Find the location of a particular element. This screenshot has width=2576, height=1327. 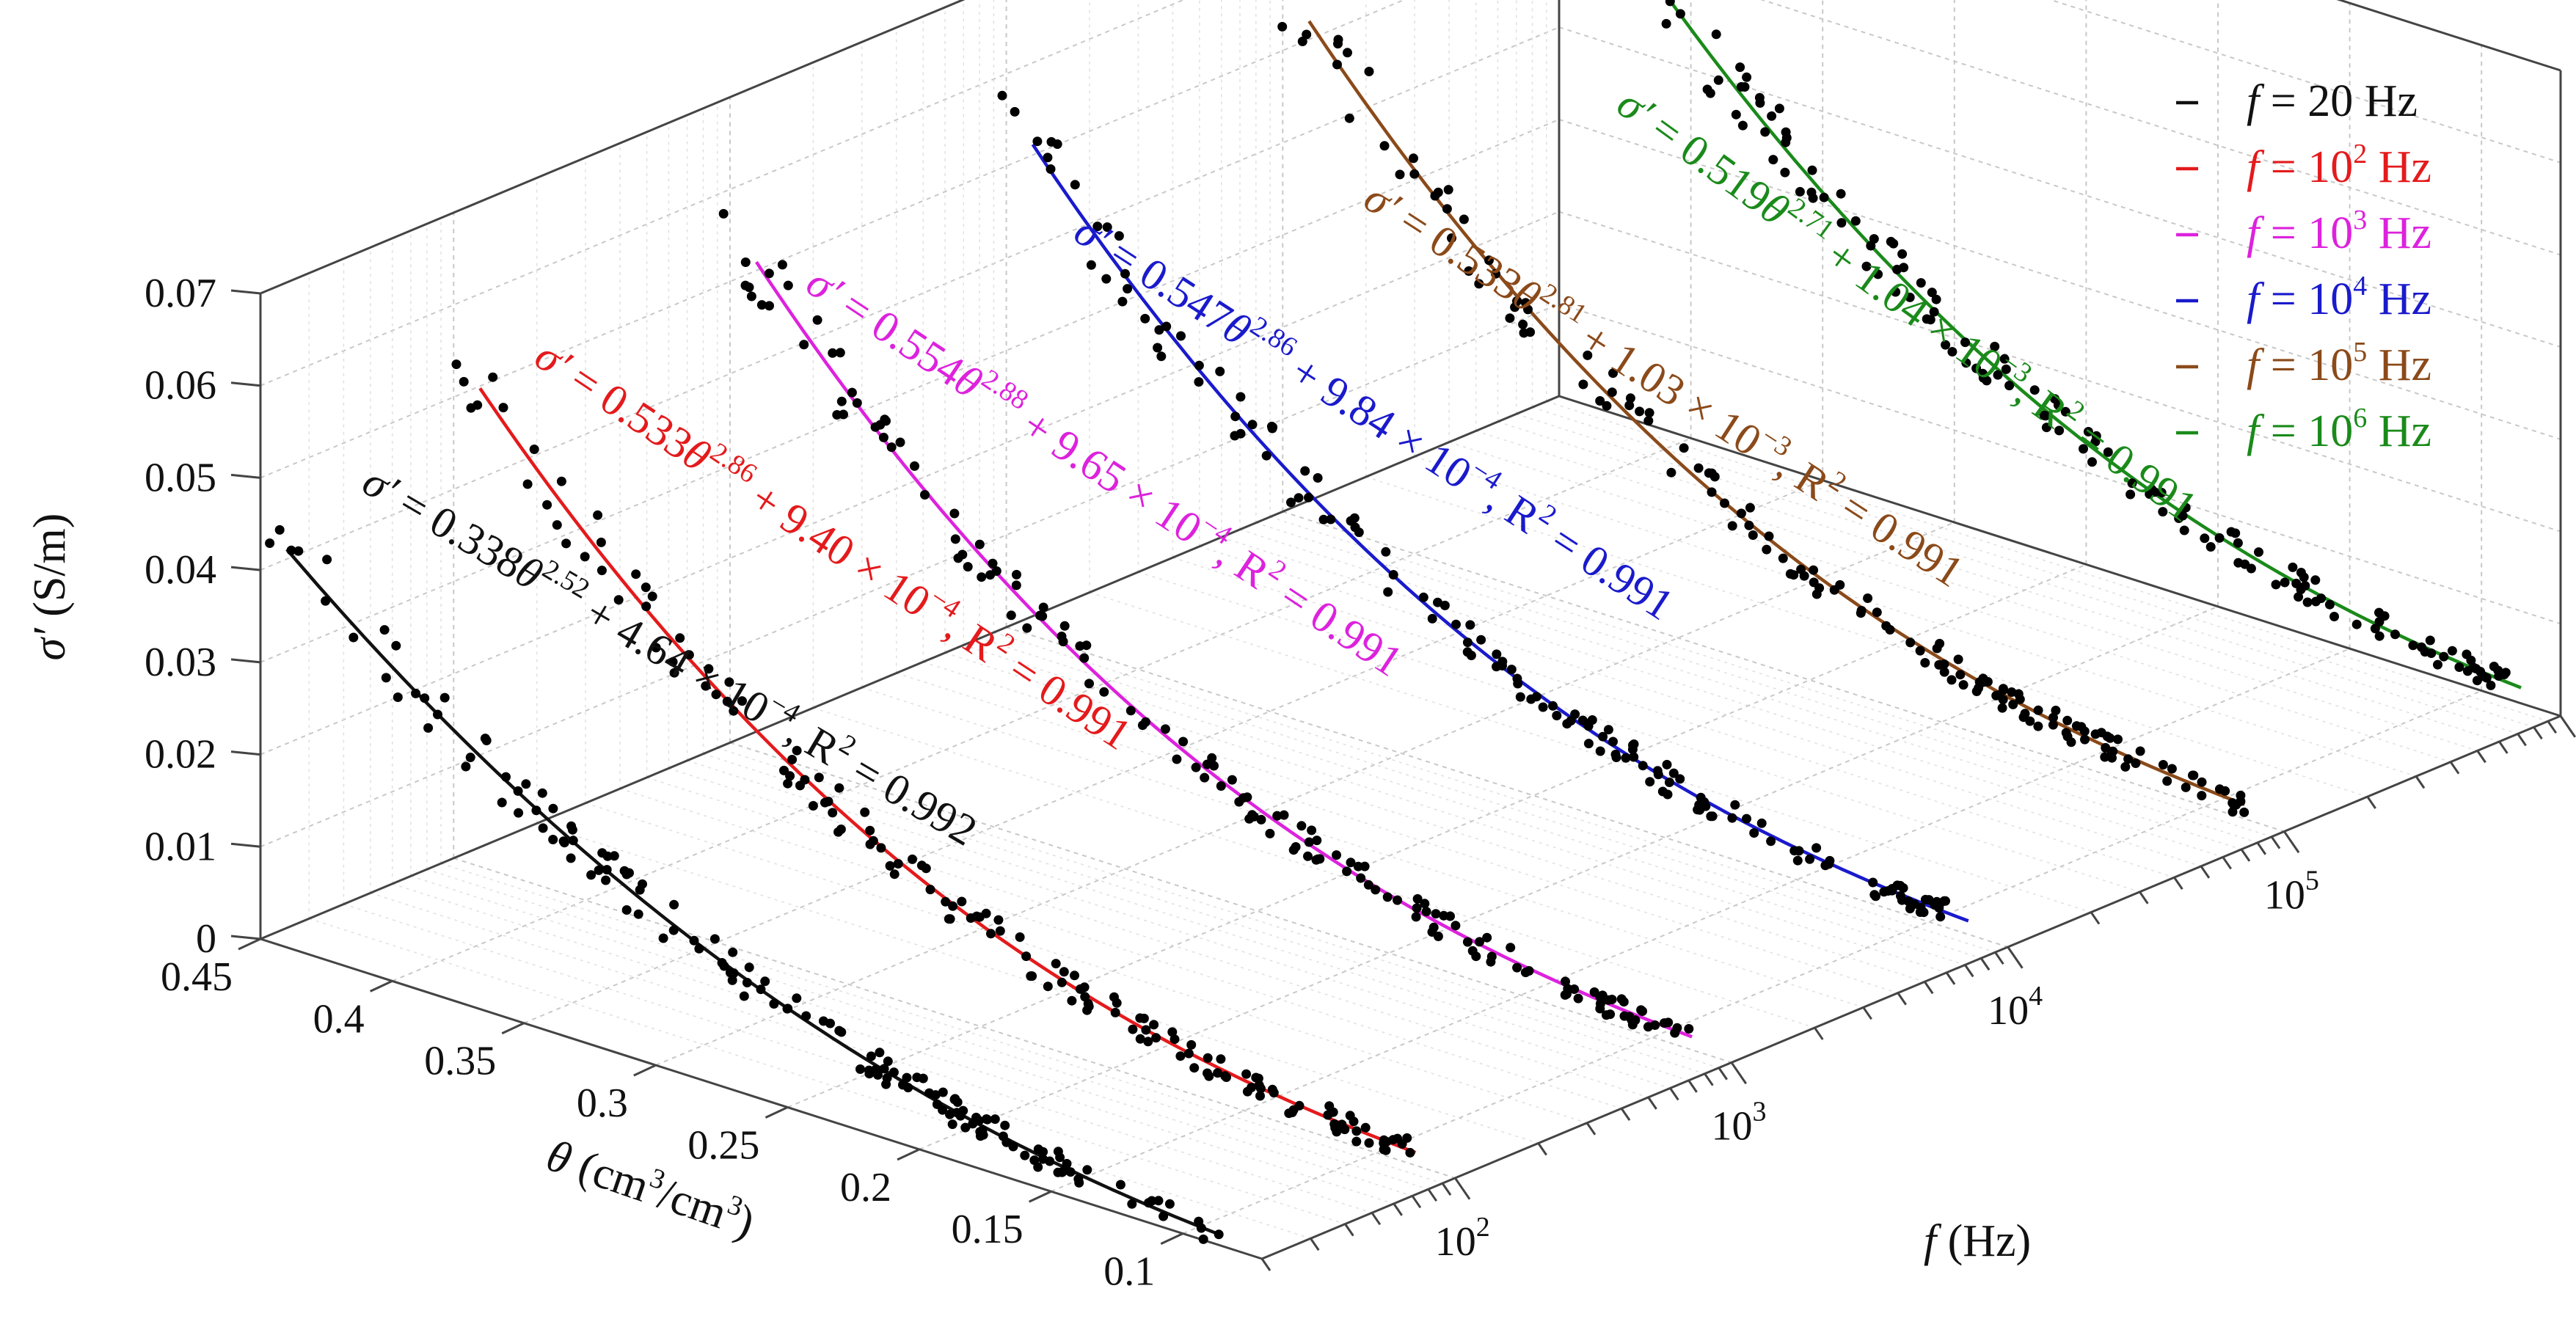

x-axis-unit: (cm is located at coordinates (608, 1175).